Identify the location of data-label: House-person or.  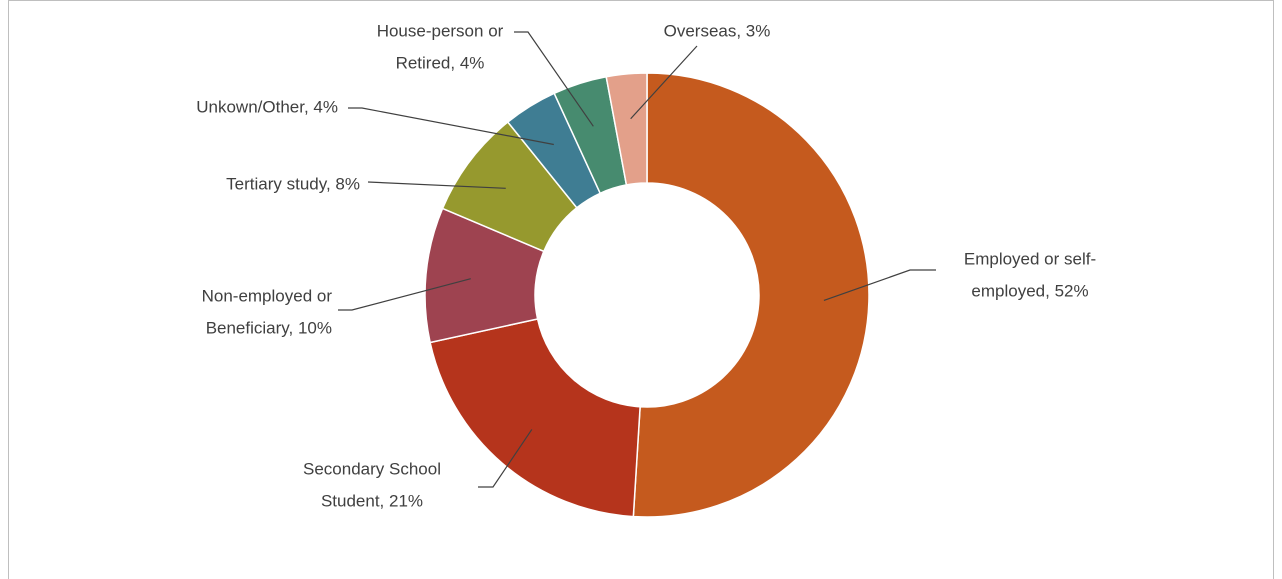
(440, 30).